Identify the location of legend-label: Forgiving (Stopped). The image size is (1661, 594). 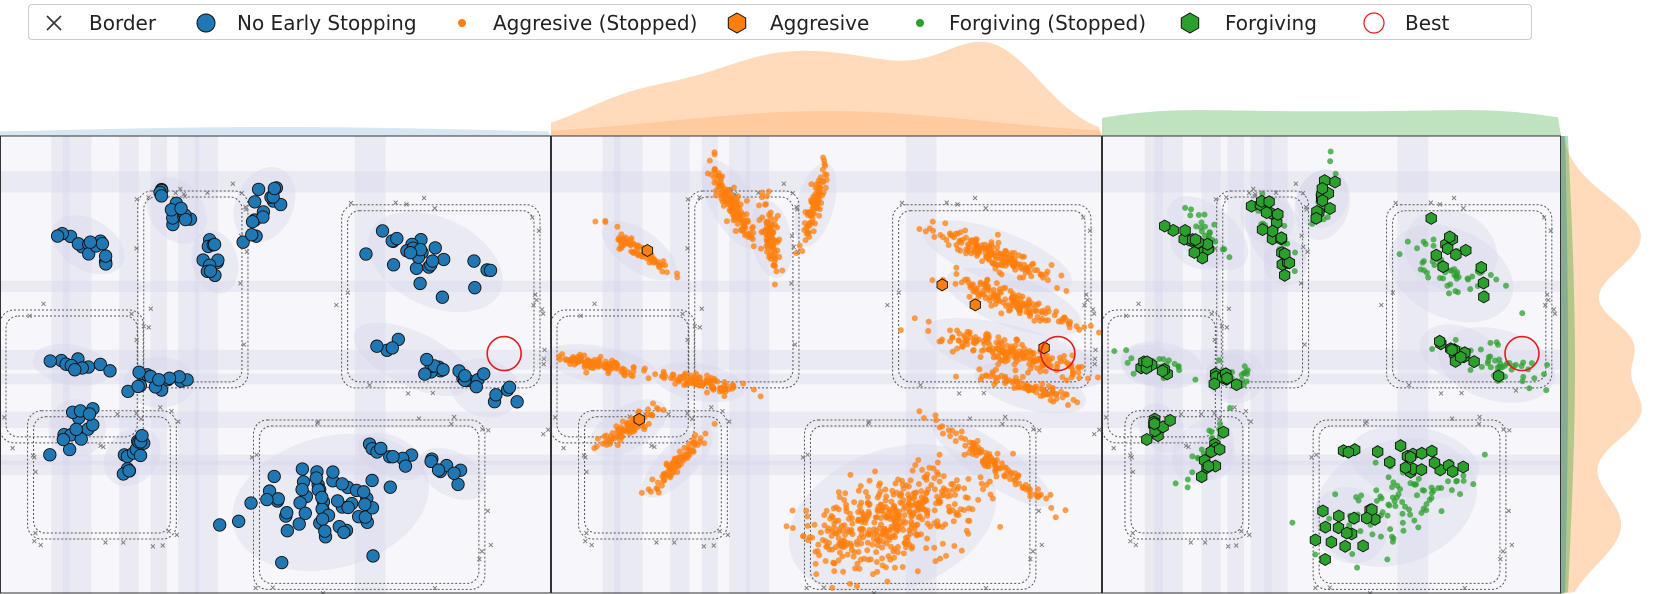
(1048, 23).